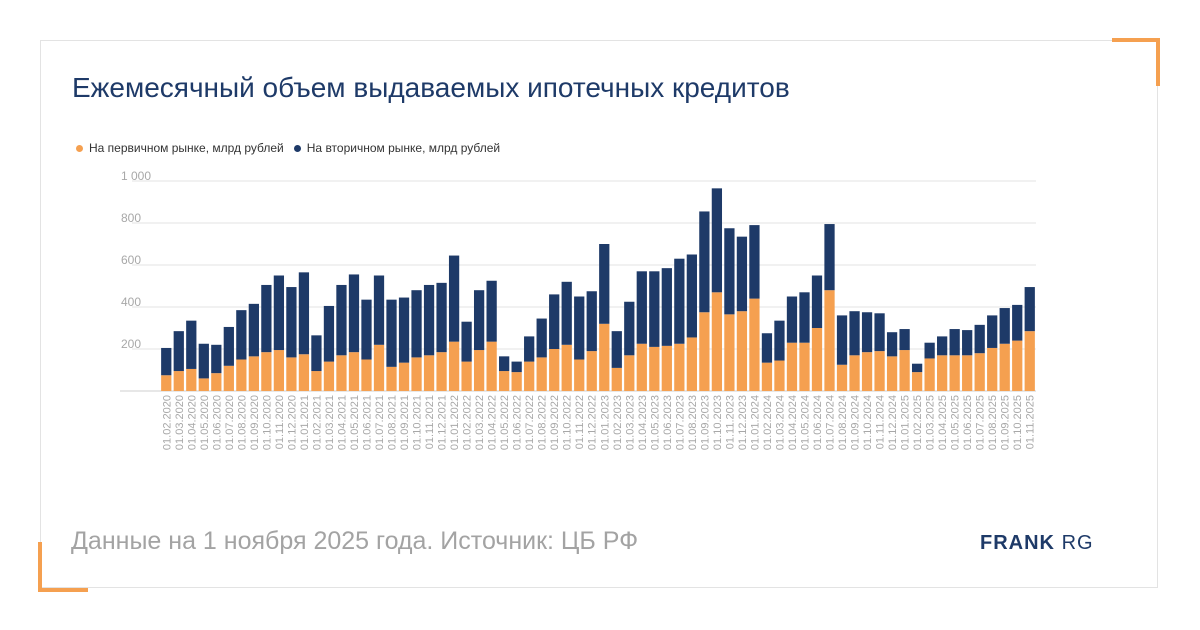 This screenshot has height=630, width=1200. I want to click on x-tick-label: 01.04.2024, so click(793, 422).